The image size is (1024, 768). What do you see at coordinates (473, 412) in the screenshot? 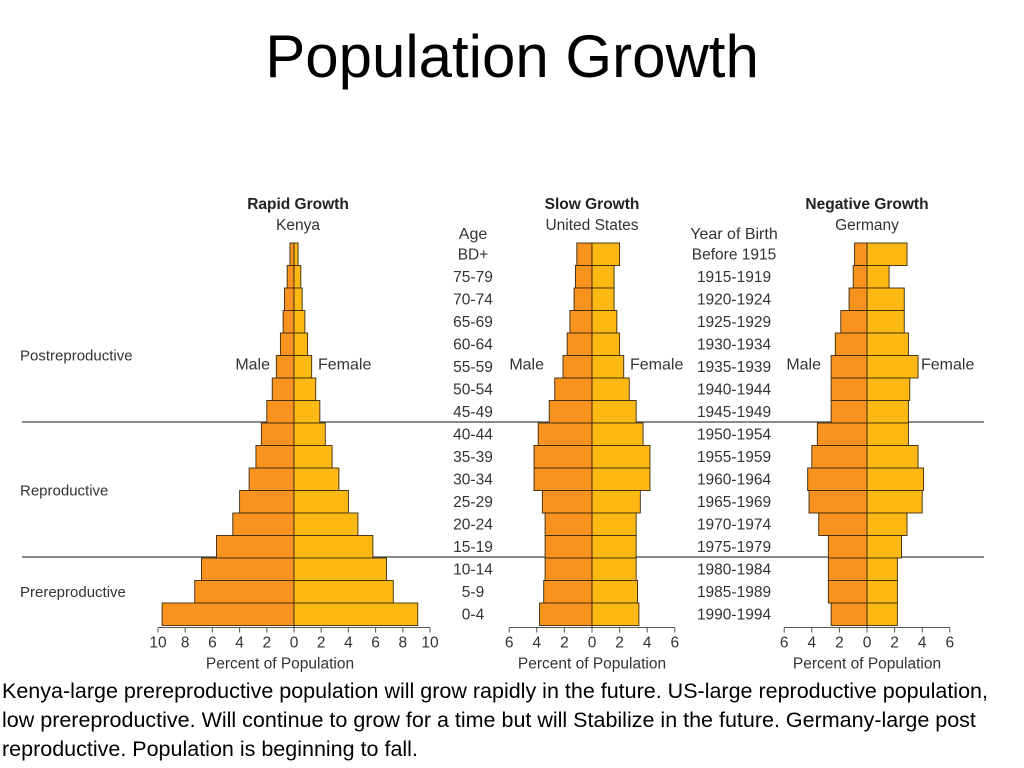
I see `age-group-label: 45-49` at bounding box center [473, 412].